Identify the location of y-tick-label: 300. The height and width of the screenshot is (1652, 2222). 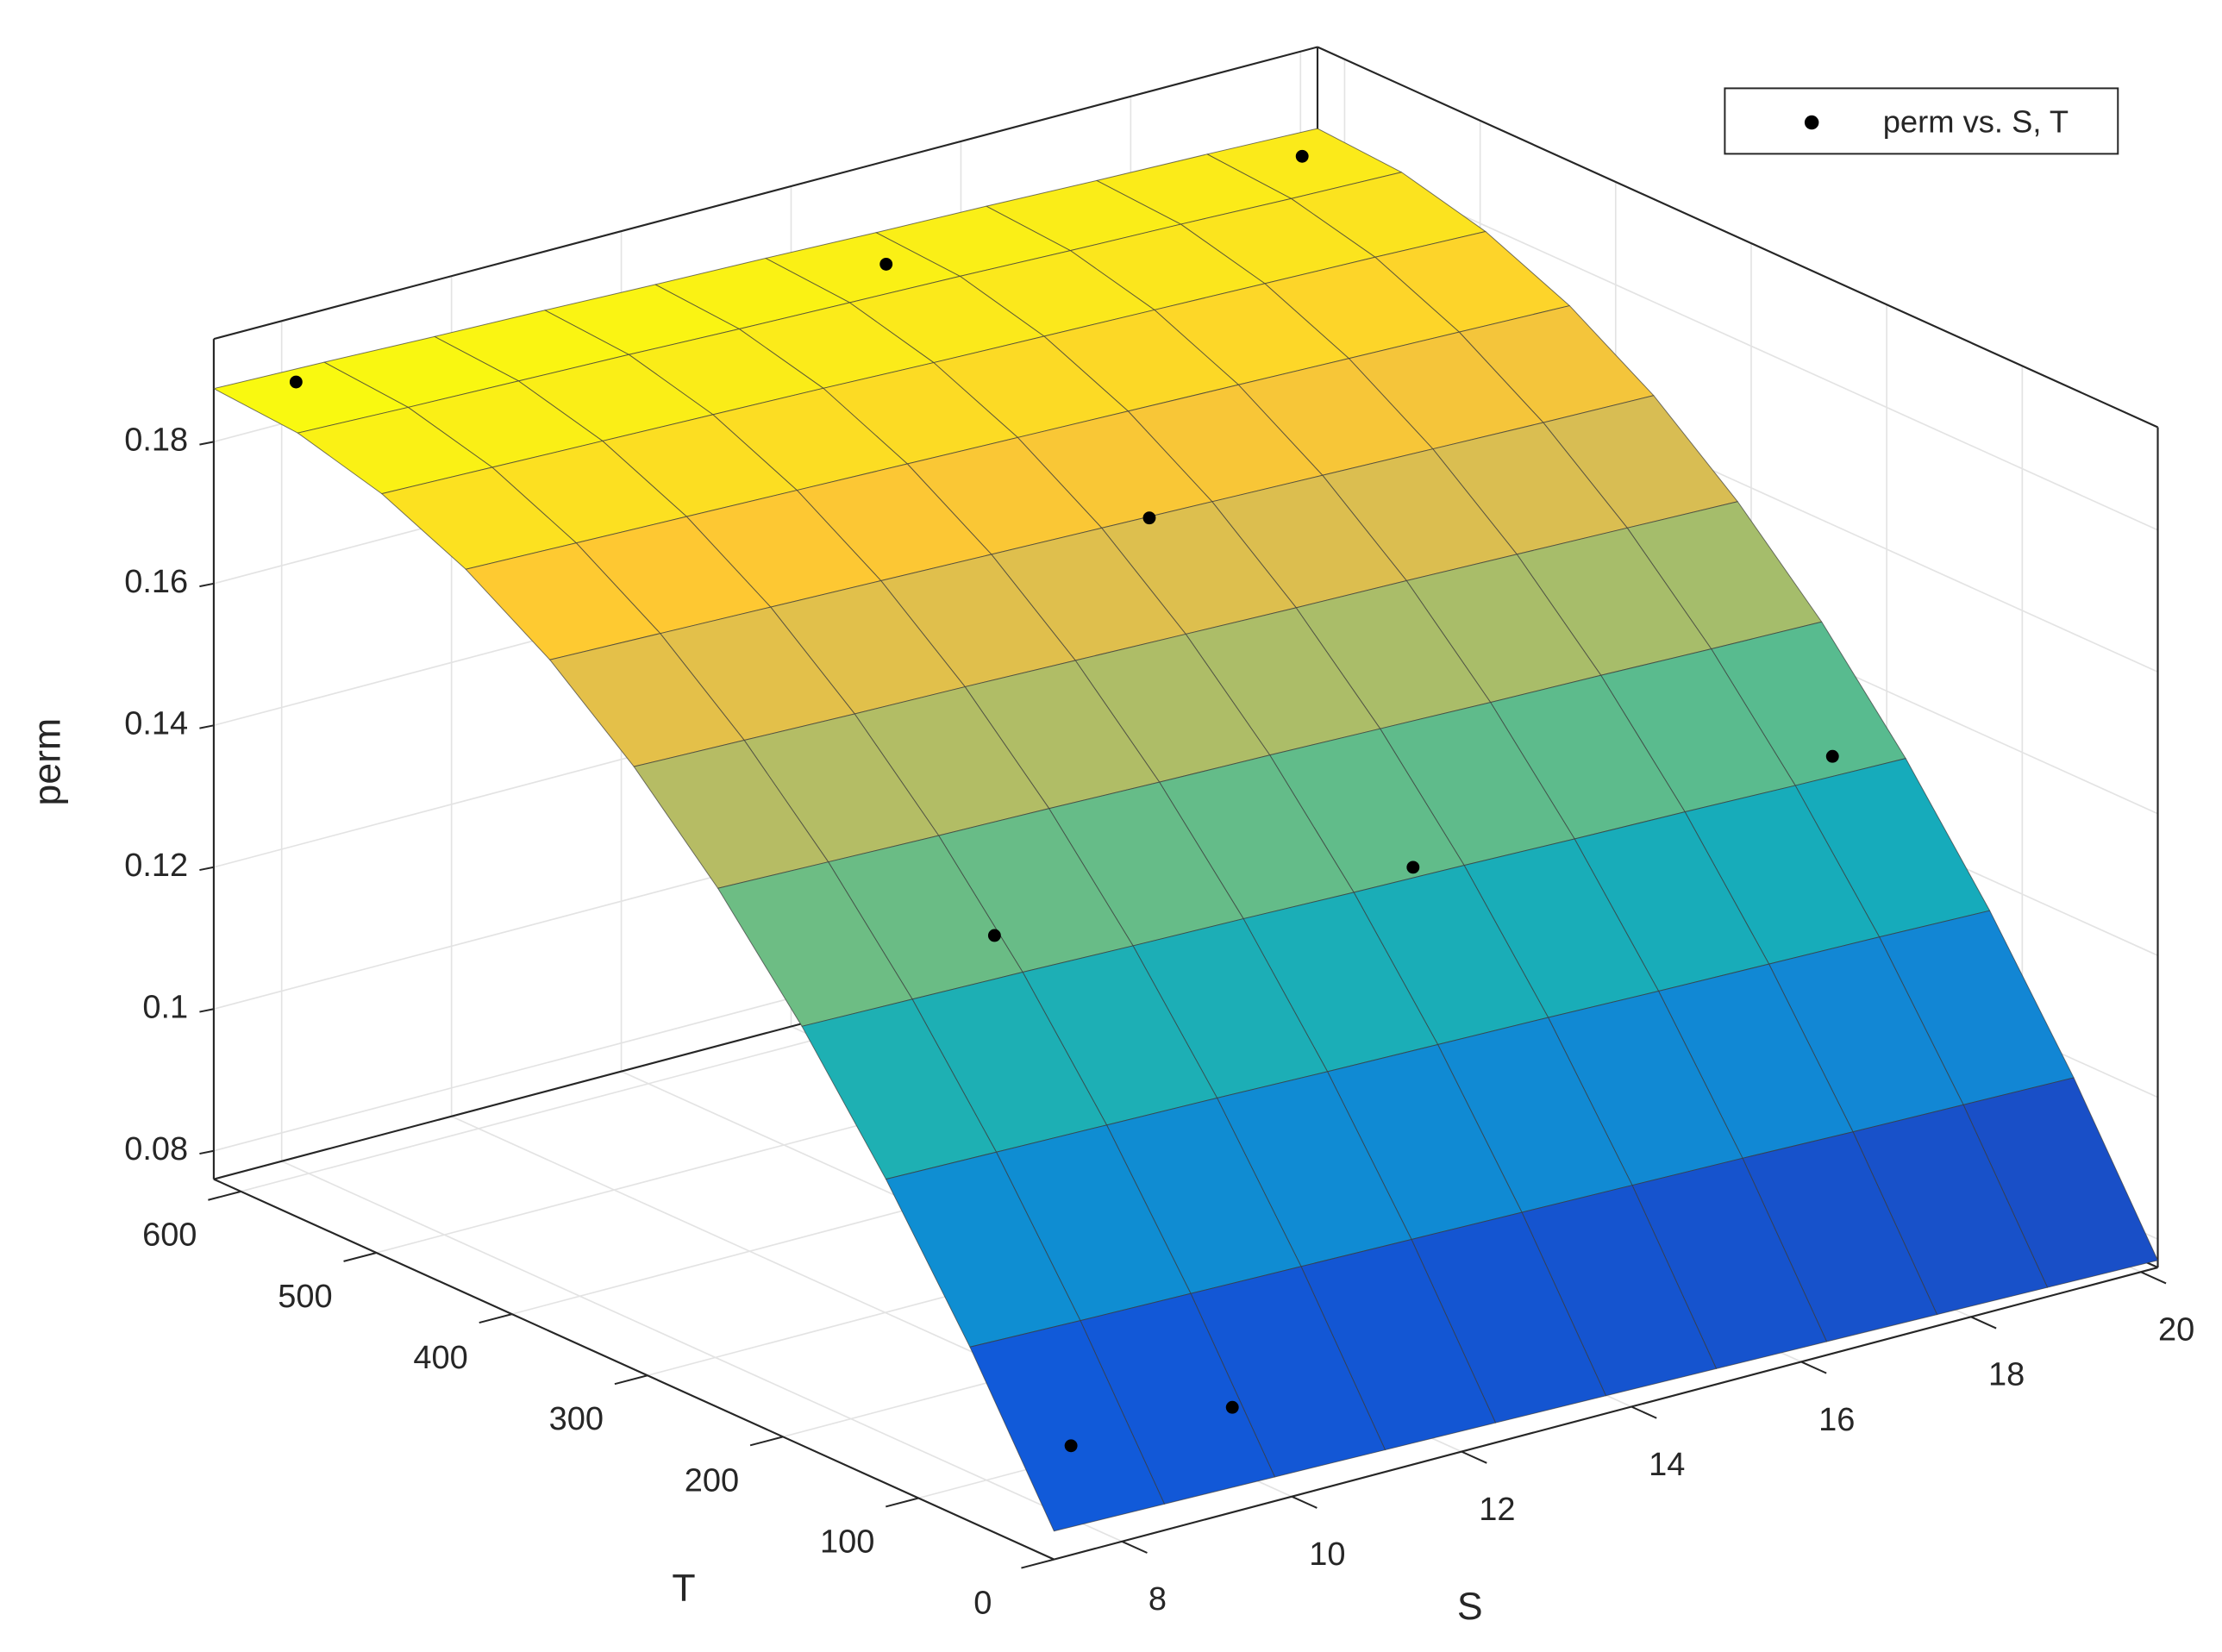
(576, 1419).